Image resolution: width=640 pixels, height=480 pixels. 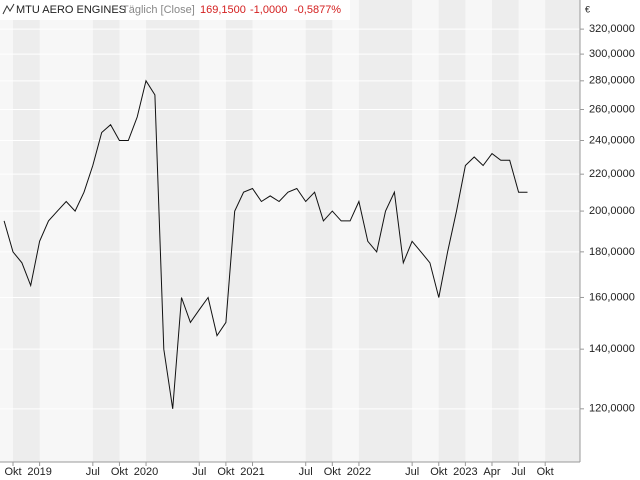 What do you see at coordinates (158, 10) in the screenshot?
I see `chart-subtitle: Täglich [Close]` at bounding box center [158, 10].